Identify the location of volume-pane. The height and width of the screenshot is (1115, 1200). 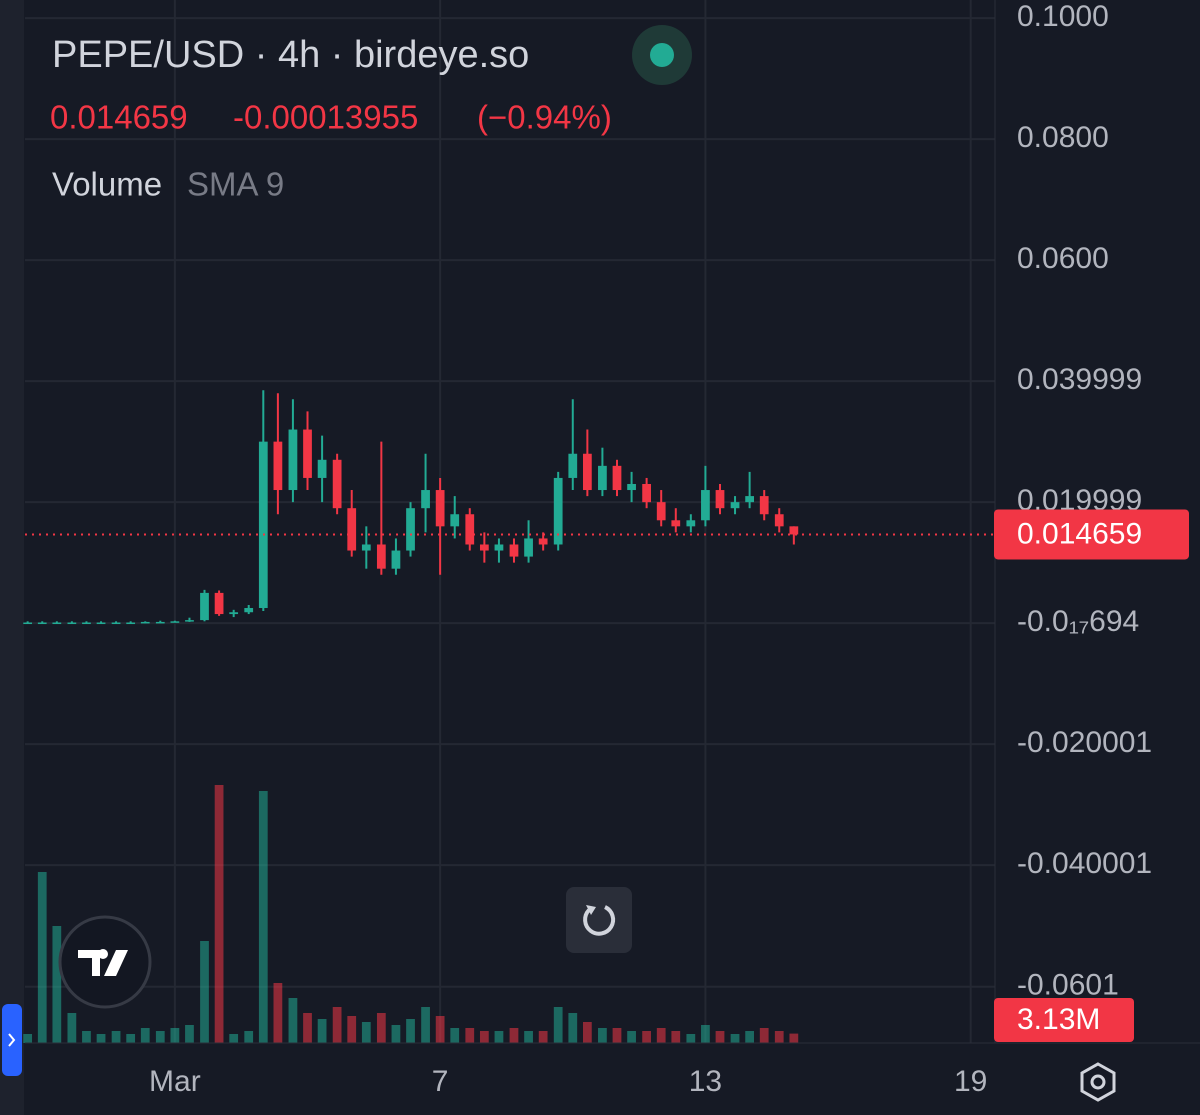
(411, 914).